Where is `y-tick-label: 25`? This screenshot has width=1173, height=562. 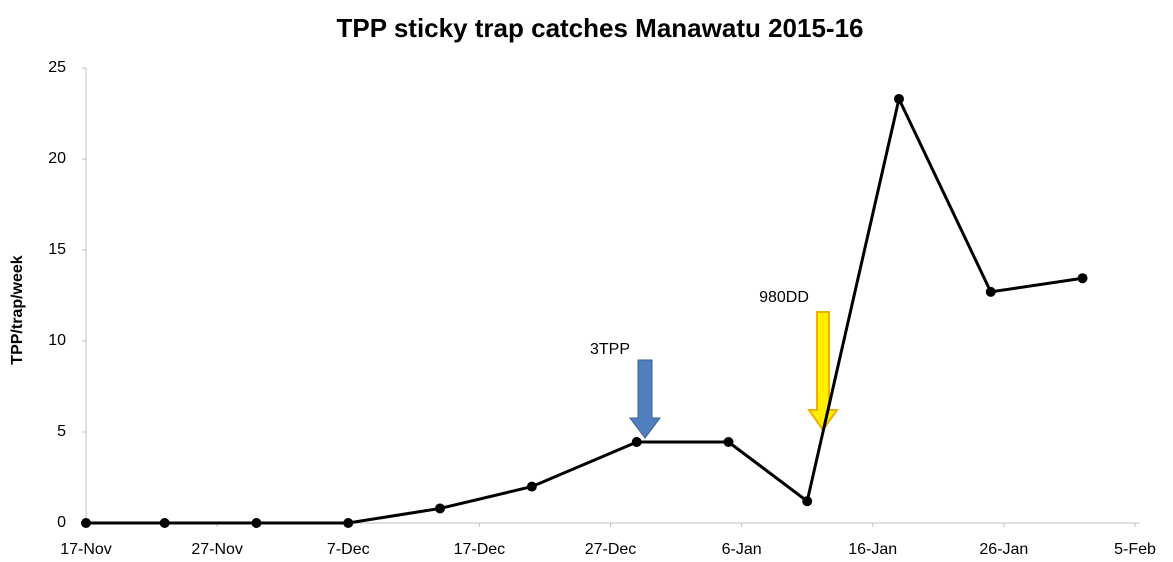
y-tick-label: 25 is located at coordinates (57, 67).